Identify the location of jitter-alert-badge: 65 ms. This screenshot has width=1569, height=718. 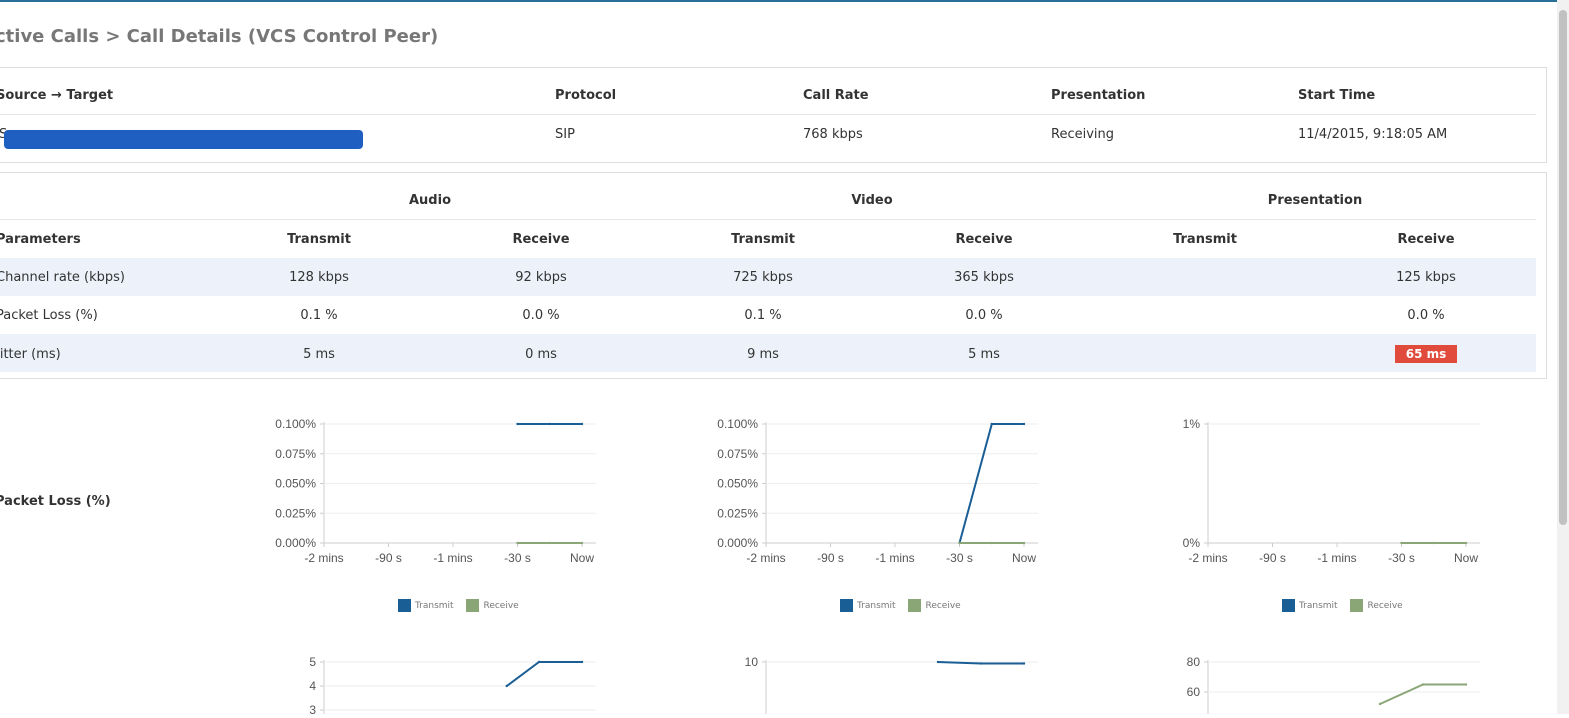
(1426, 354).